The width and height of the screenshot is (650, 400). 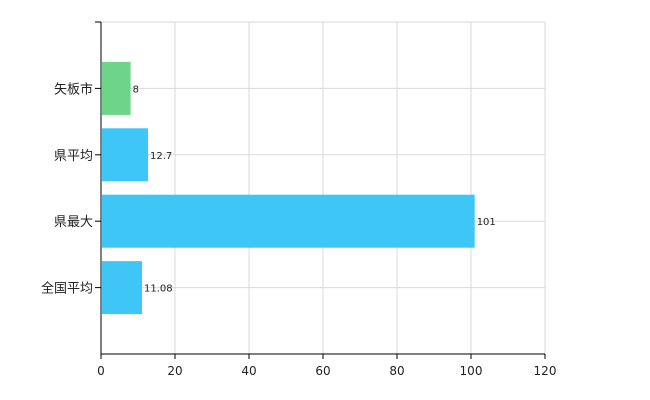 What do you see at coordinates (161, 156) in the screenshot?
I see `data-label: 12.7` at bounding box center [161, 156].